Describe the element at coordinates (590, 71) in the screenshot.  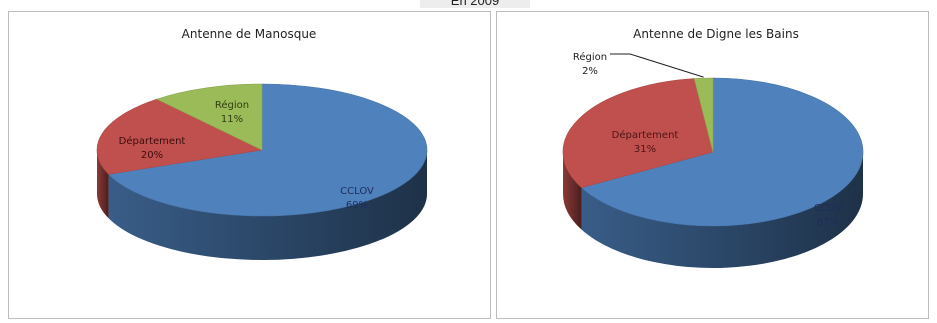
I see `slice-value-region: 2%` at that location.